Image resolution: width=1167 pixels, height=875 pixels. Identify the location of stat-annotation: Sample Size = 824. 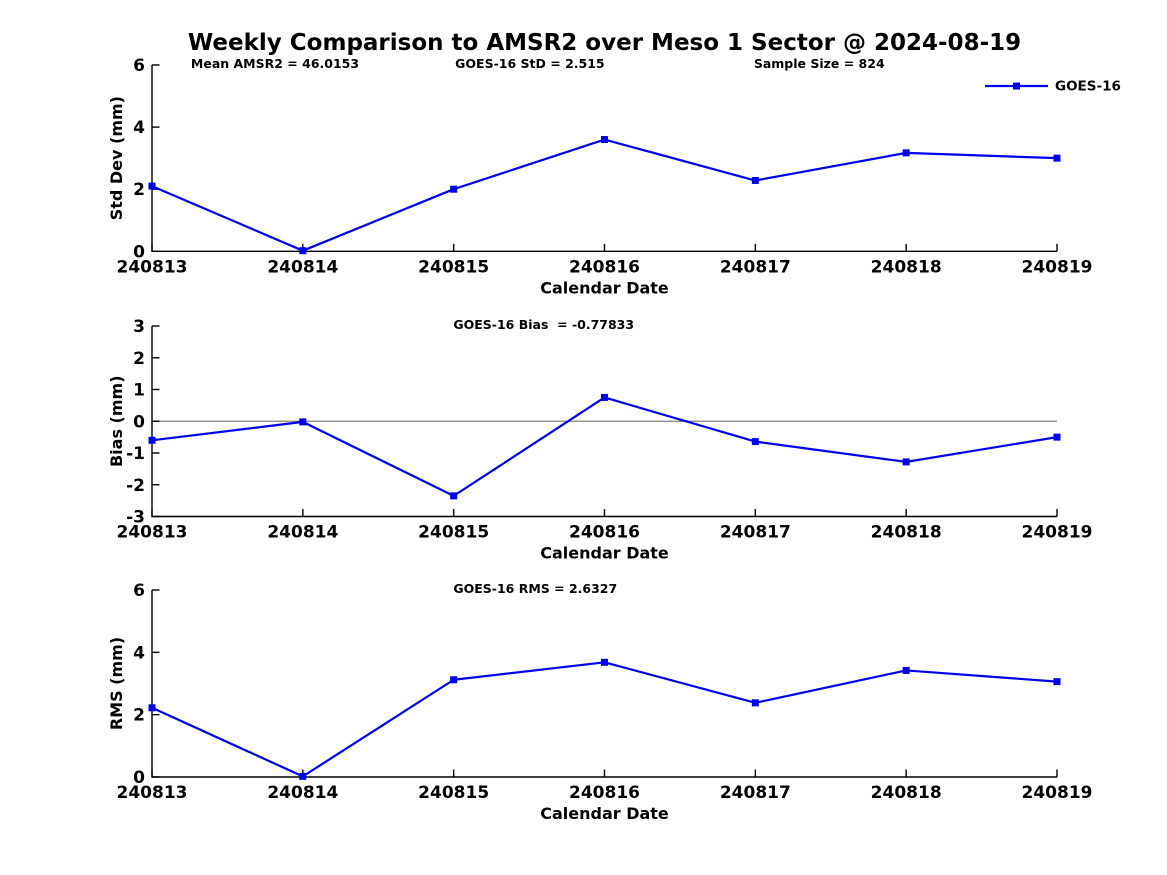
(819, 63).